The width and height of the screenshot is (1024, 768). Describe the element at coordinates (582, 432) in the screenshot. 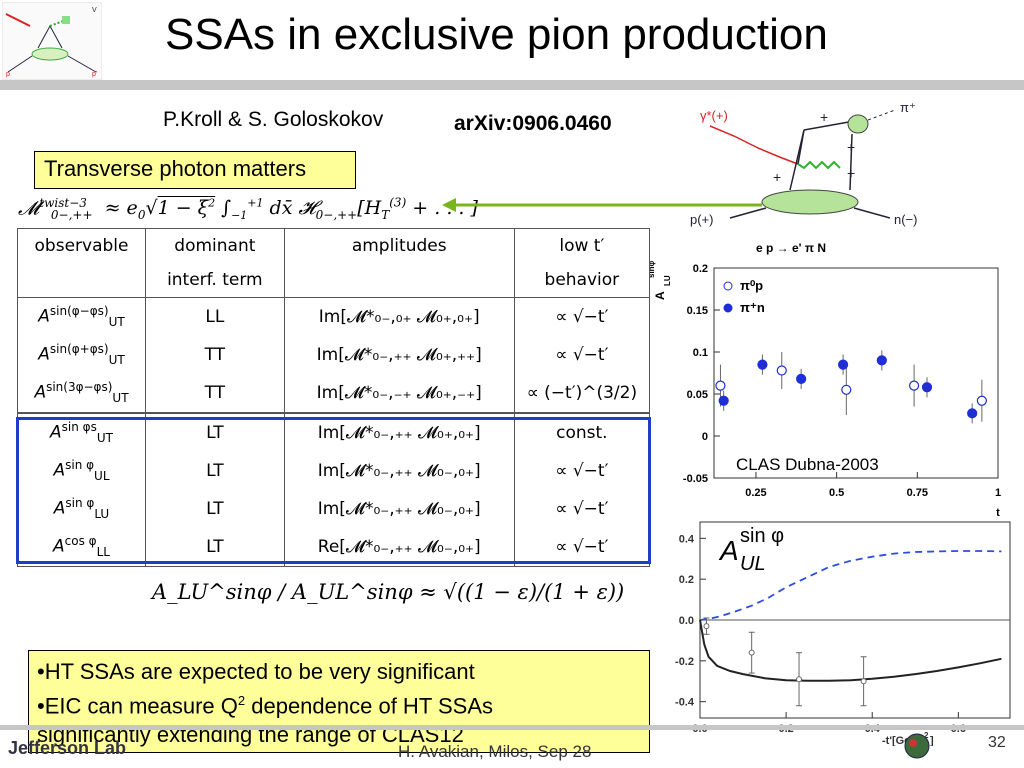

I see `low-t-cell: const.` at that location.